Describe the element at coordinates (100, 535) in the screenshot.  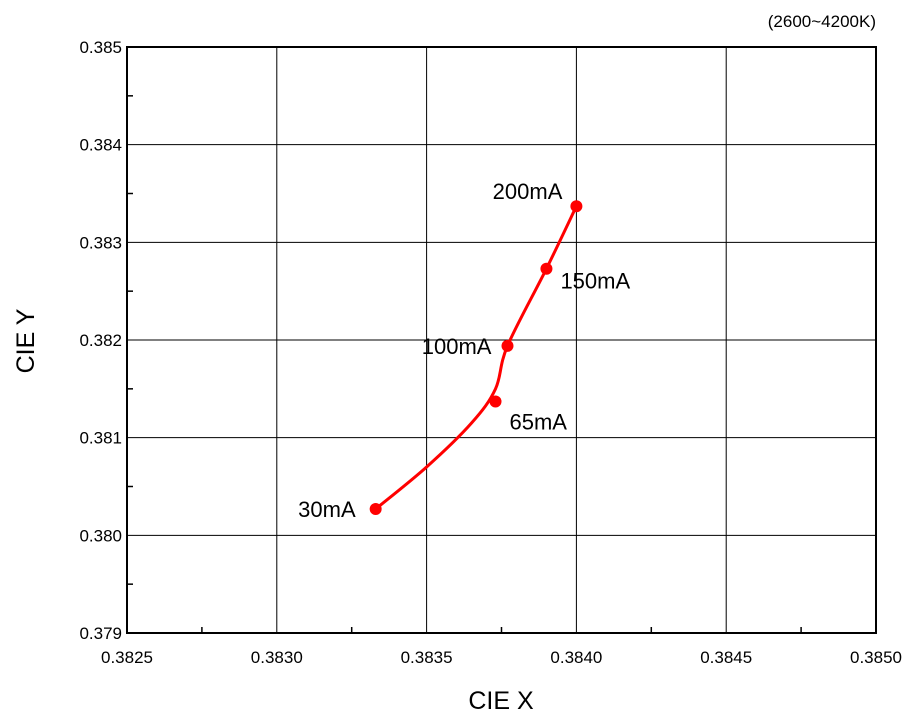
I see `y-tick-label: 0.380` at that location.